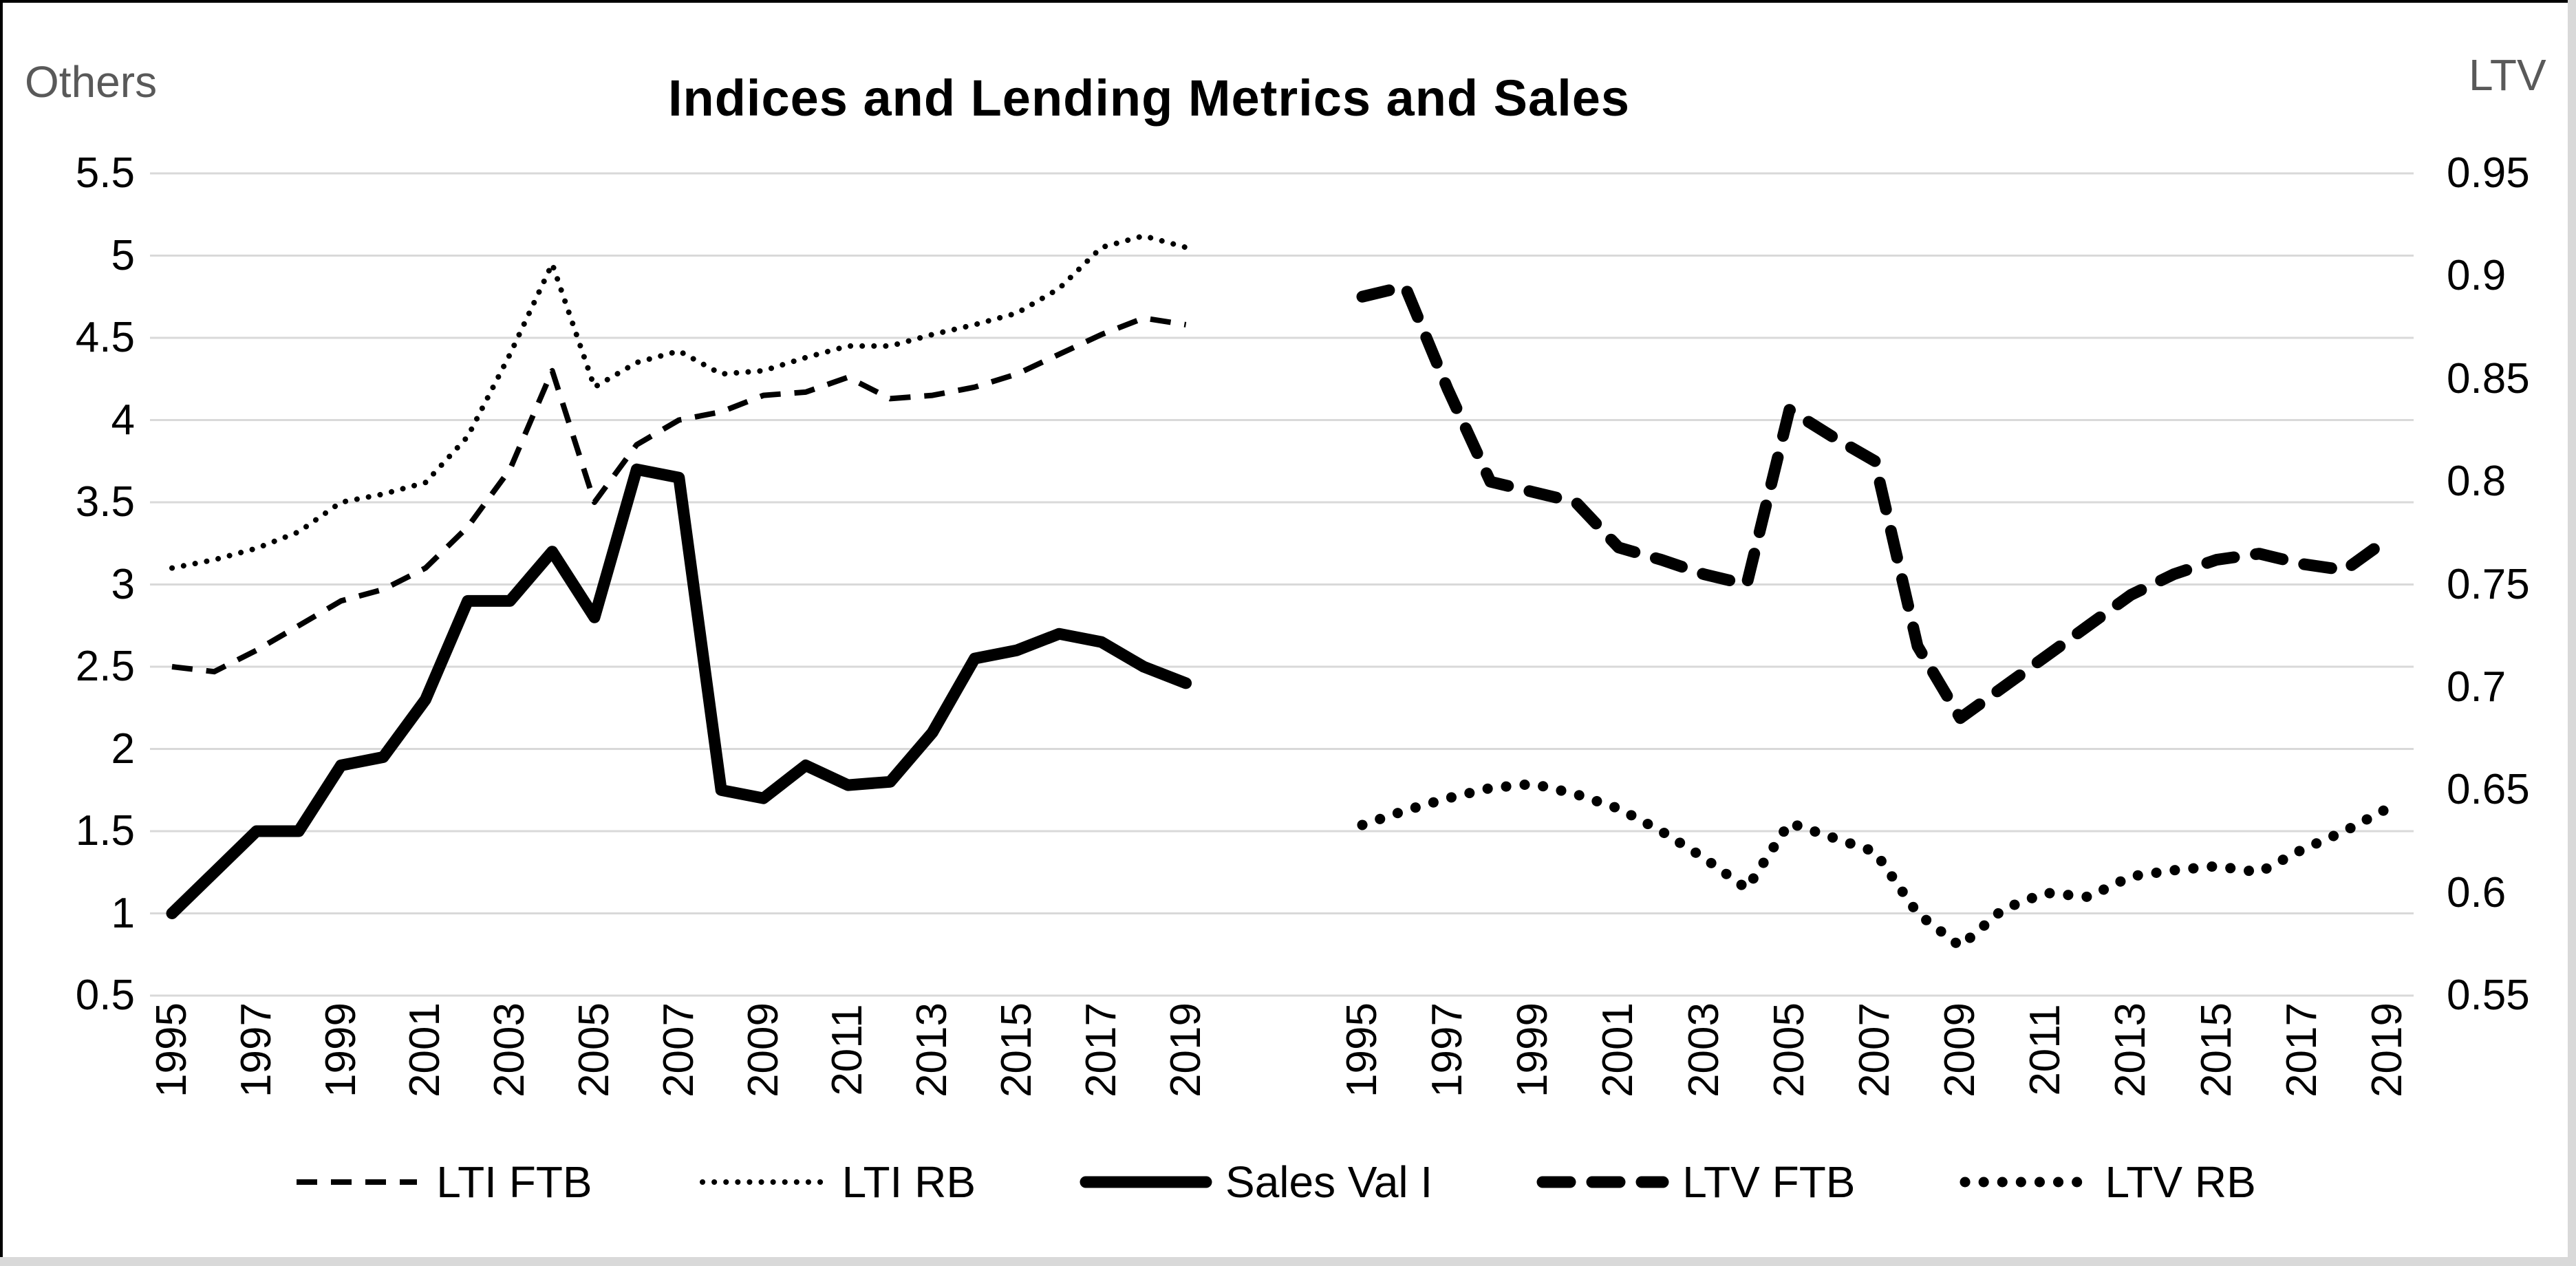  I want to click on x-tick-right-panel: 2015, so click(2216, 1049).